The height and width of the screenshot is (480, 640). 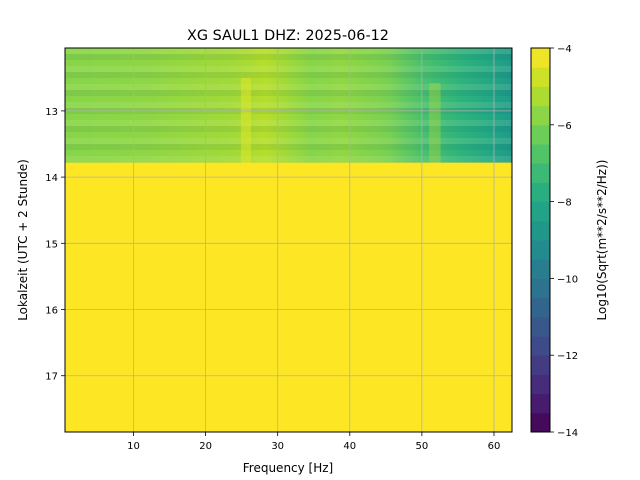 I want to click on colorbar-tick-label: −12, so click(x=567, y=356).